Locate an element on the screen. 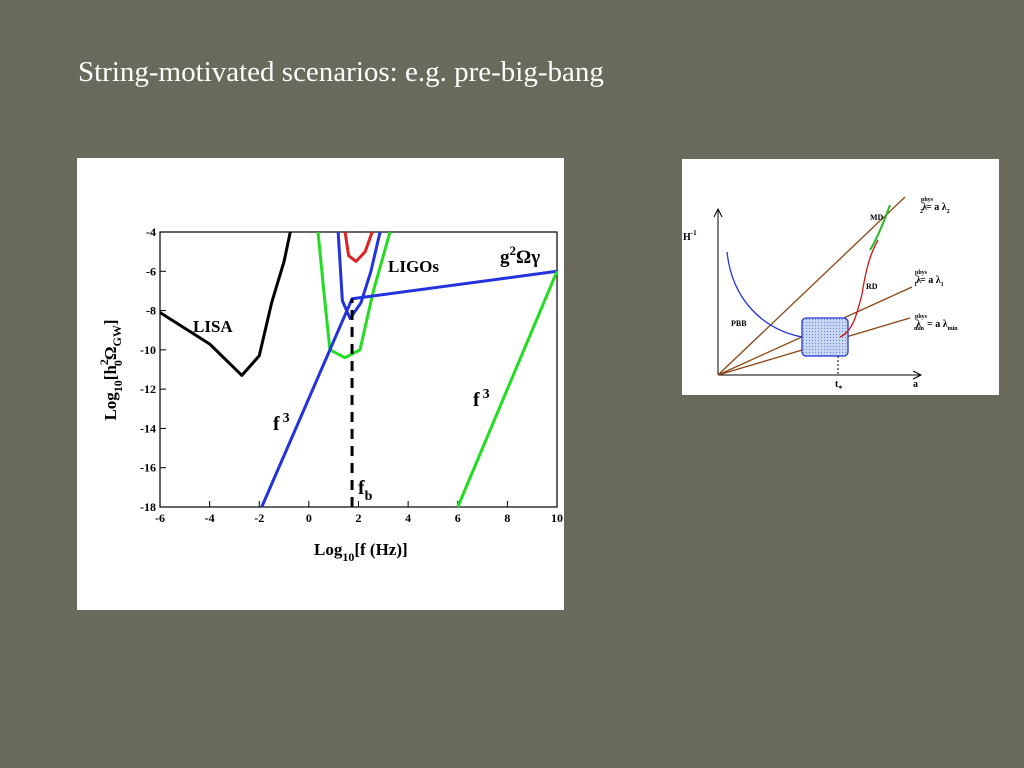  annotation-part: LISA is located at coordinates (213, 326).